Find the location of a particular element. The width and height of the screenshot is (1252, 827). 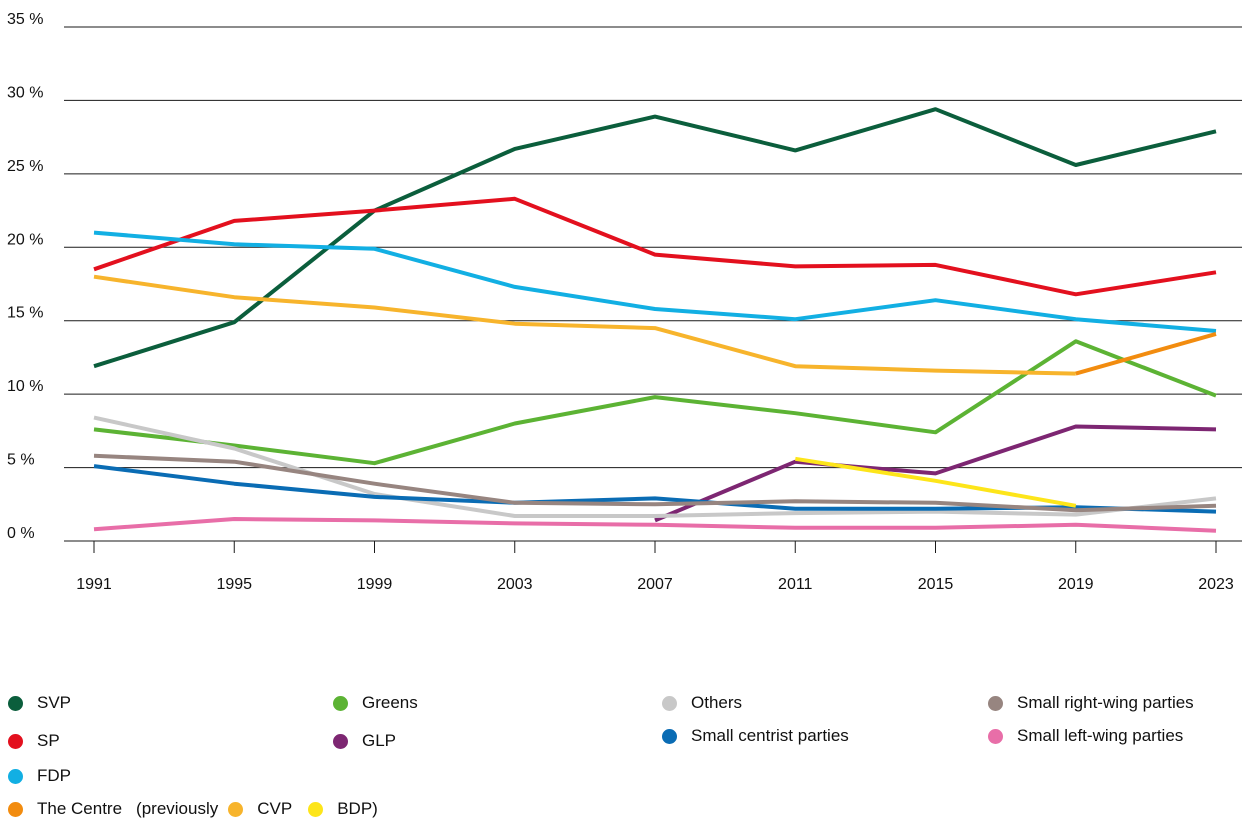

legend-label: Small centrist parties is located at coordinates (770, 735).